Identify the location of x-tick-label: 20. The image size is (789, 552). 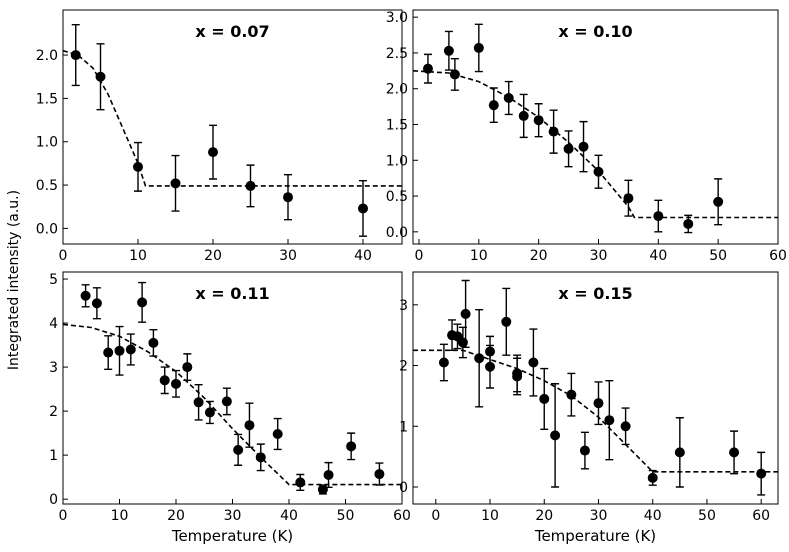
(544, 516).